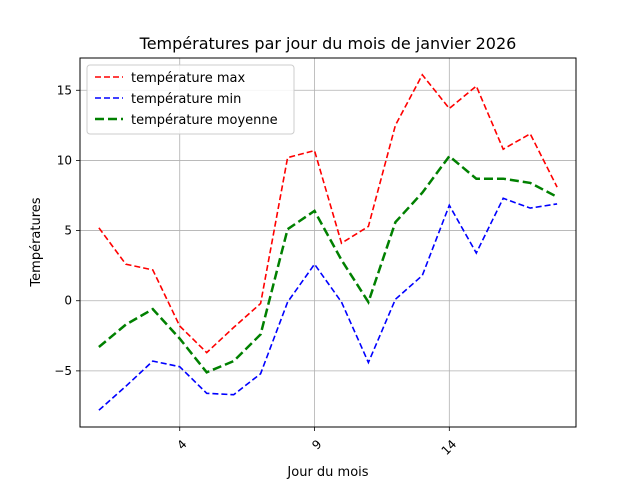 This screenshot has width=640, height=480. Describe the element at coordinates (64, 160) in the screenshot. I see `y-tick-label: 10` at that location.